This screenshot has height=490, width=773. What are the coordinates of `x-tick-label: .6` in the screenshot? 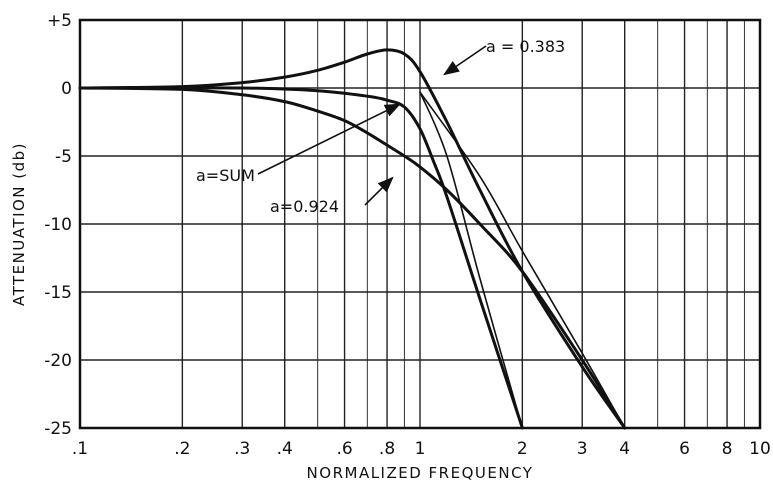 It's located at (344, 449).